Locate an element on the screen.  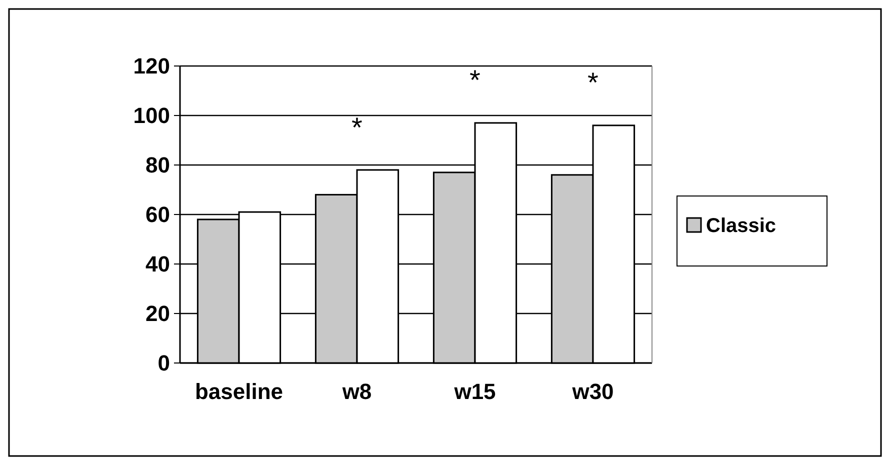
y-tick-label: 60 is located at coordinates (158, 215).